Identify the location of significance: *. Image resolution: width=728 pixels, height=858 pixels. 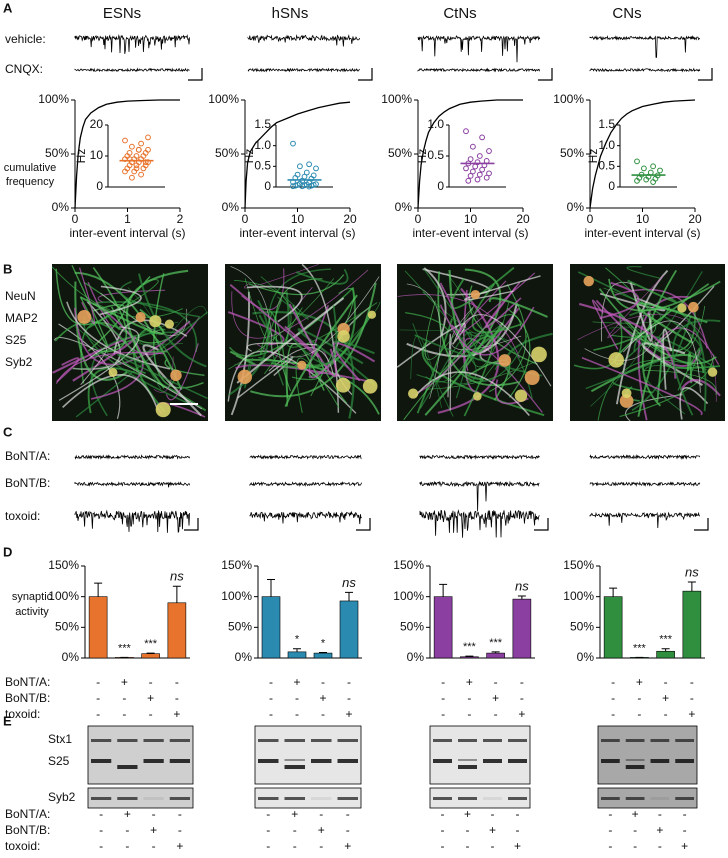
(297, 640).